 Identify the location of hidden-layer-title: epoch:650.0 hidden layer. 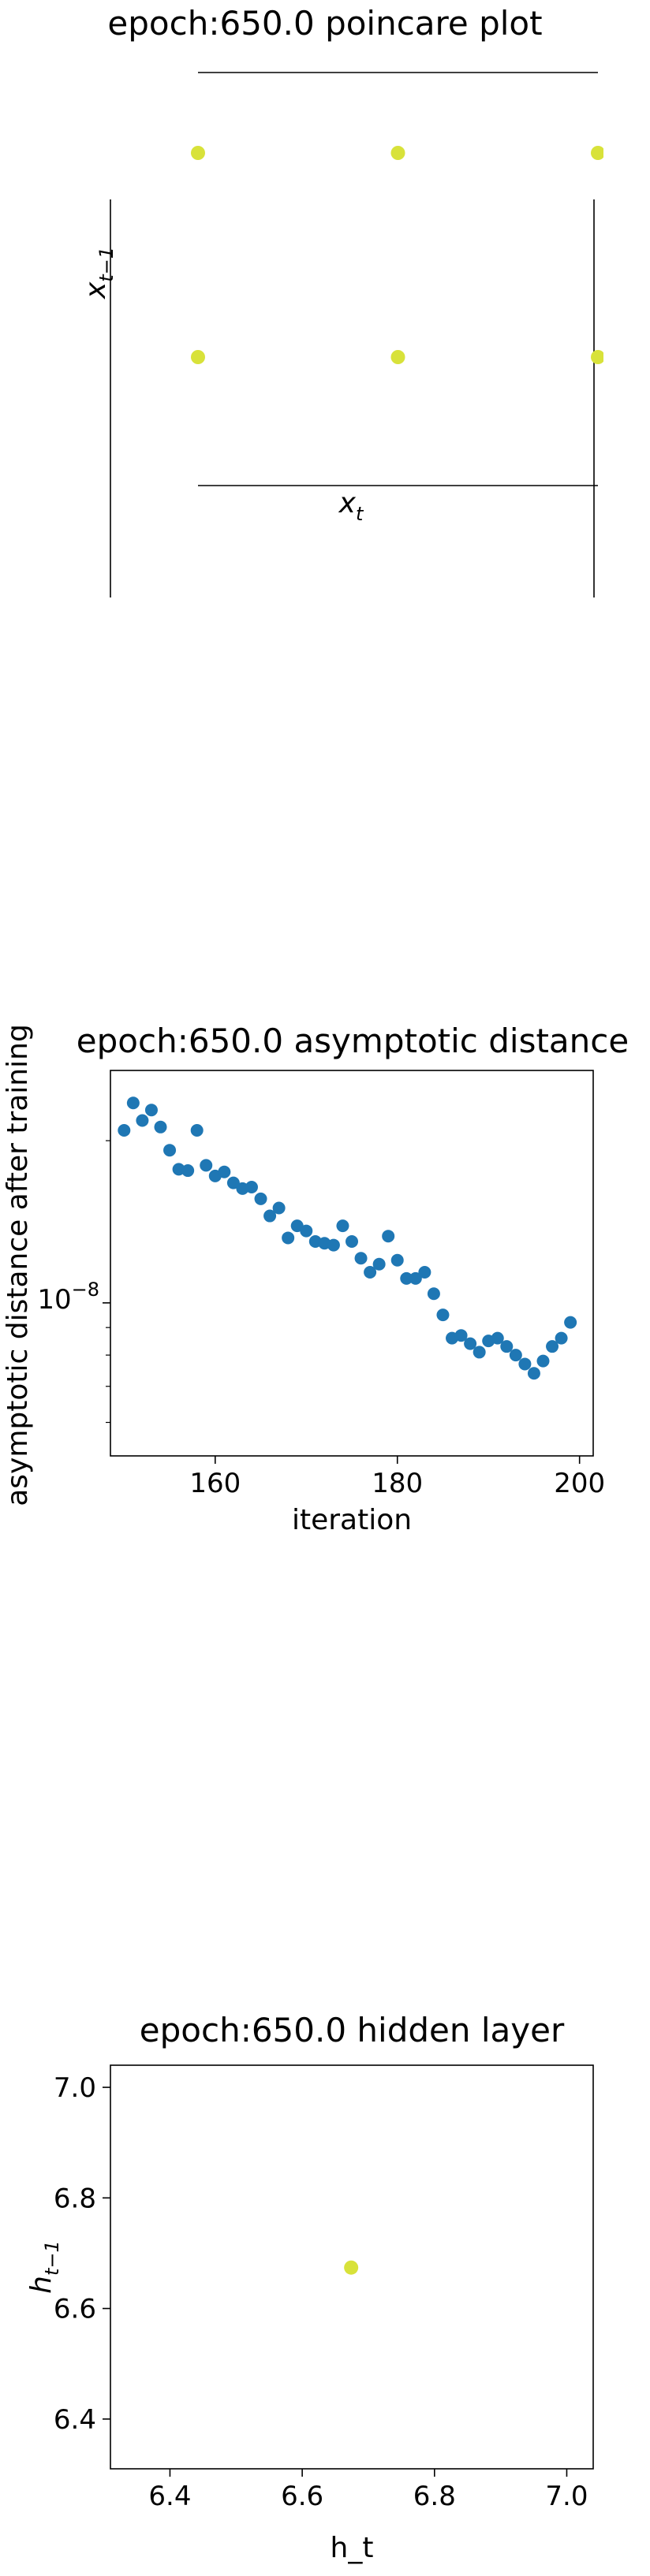
(352, 2030).